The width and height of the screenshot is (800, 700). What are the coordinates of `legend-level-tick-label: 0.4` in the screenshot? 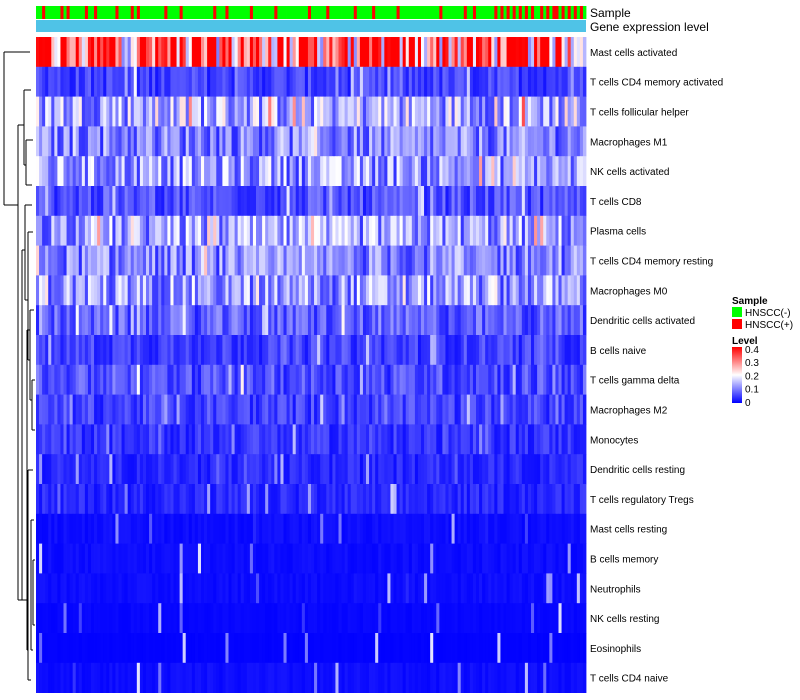 It's located at (752, 350).